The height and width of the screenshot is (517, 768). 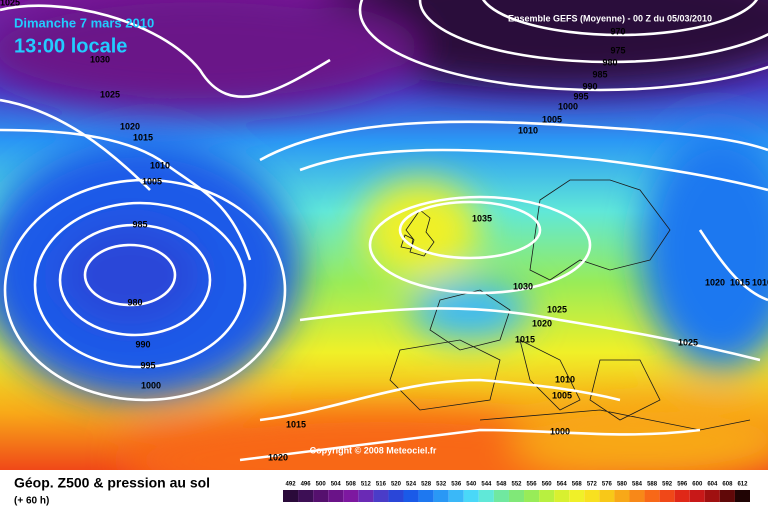 What do you see at coordinates (547, 485) in the screenshot?
I see `legend-label: 560` at bounding box center [547, 485].